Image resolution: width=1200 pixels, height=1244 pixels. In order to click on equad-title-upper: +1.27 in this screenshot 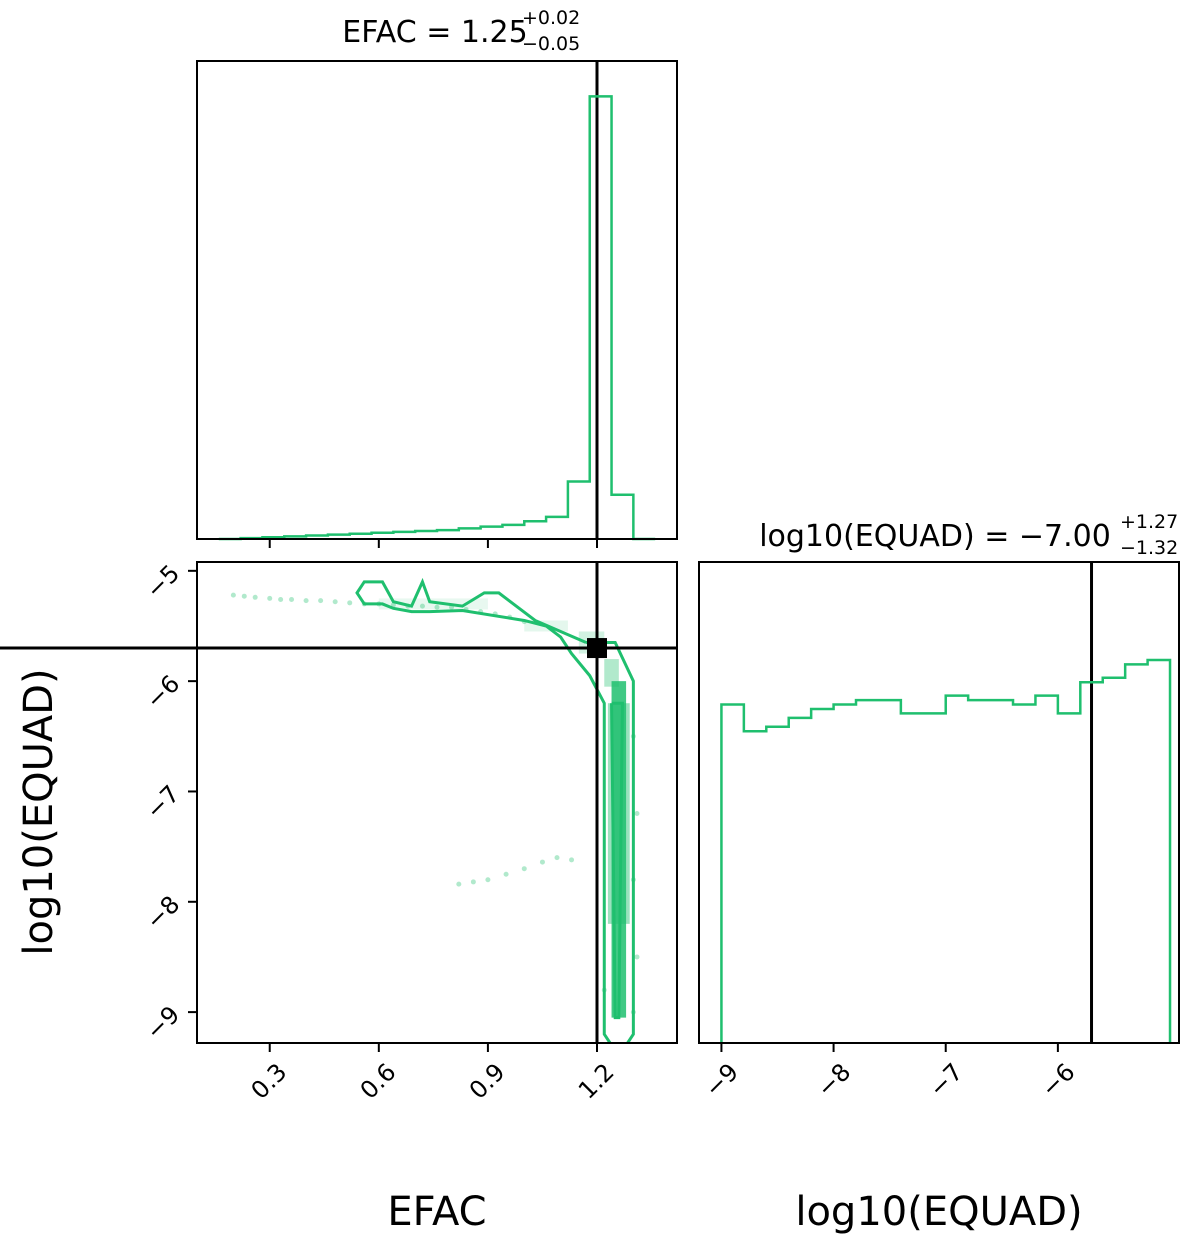, I will do `click(1149, 522)`.